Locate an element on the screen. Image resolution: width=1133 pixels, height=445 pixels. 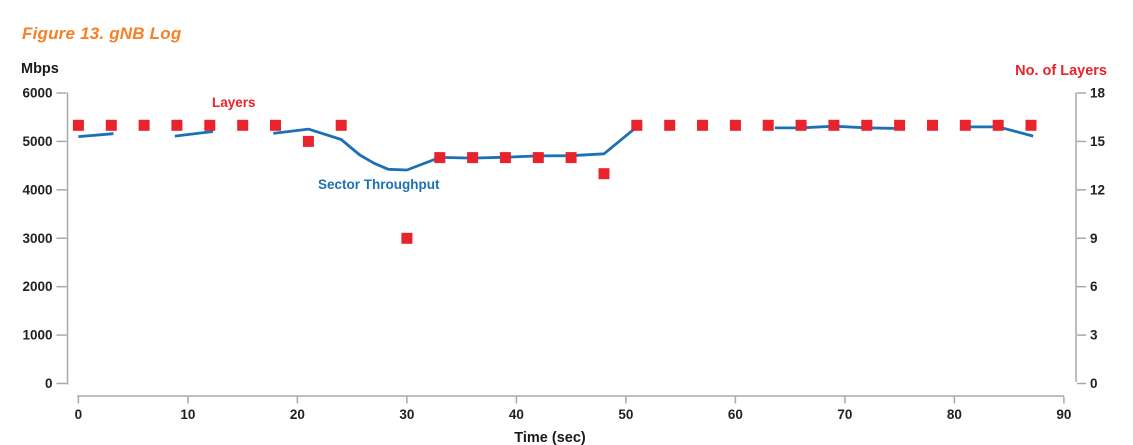
figure-title: Figure 13. gNB Log is located at coordinates (102, 33).